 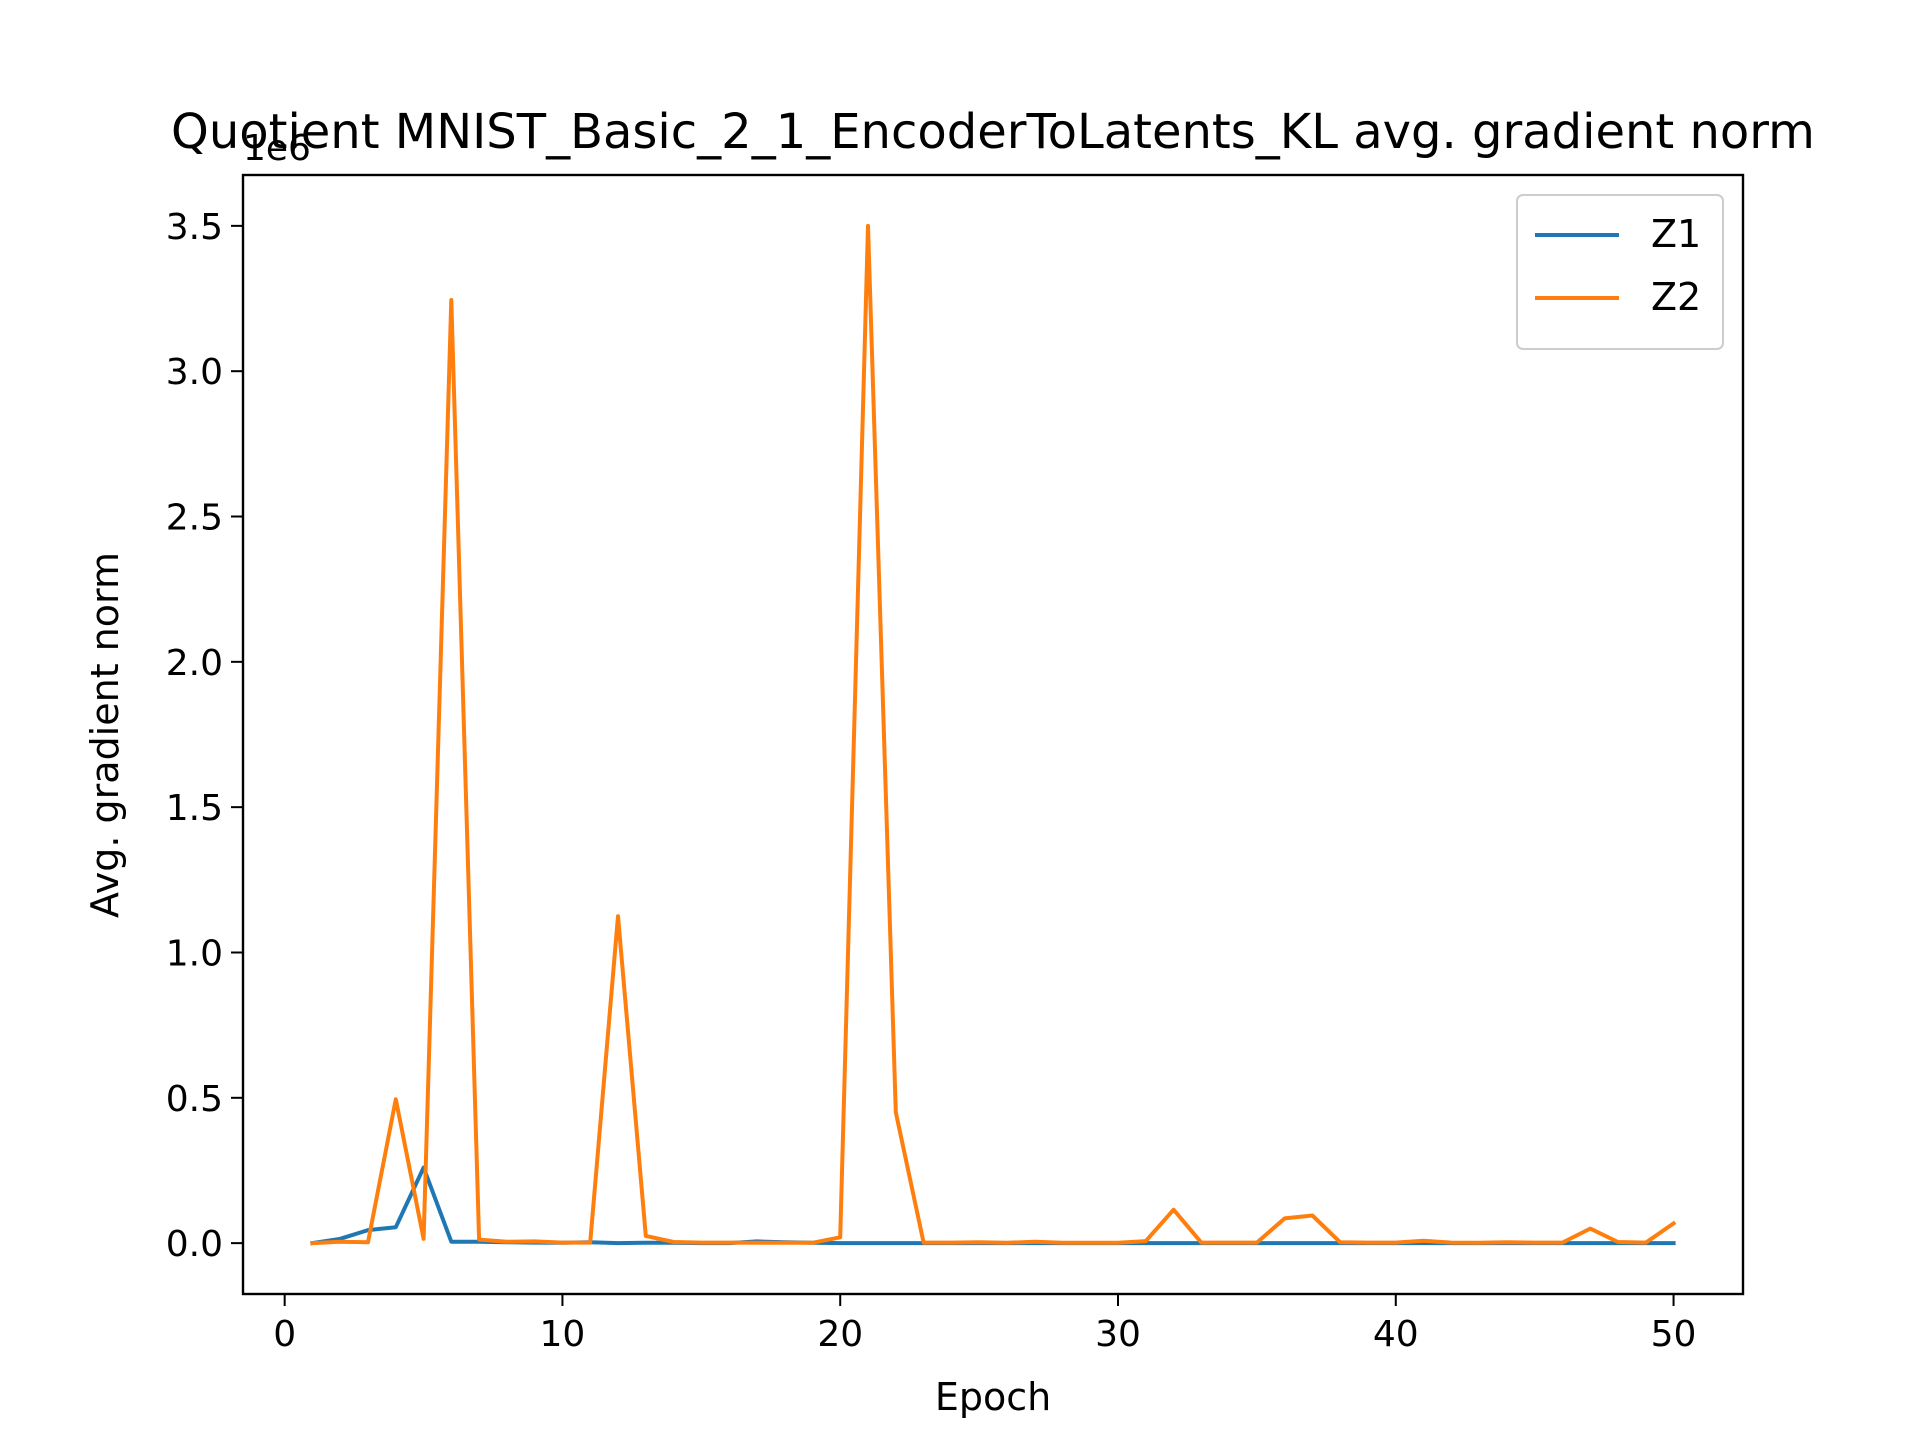 What do you see at coordinates (563, 1334) in the screenshot?
I see `x-tick-label: 10` at bounding box center [563, 1334].